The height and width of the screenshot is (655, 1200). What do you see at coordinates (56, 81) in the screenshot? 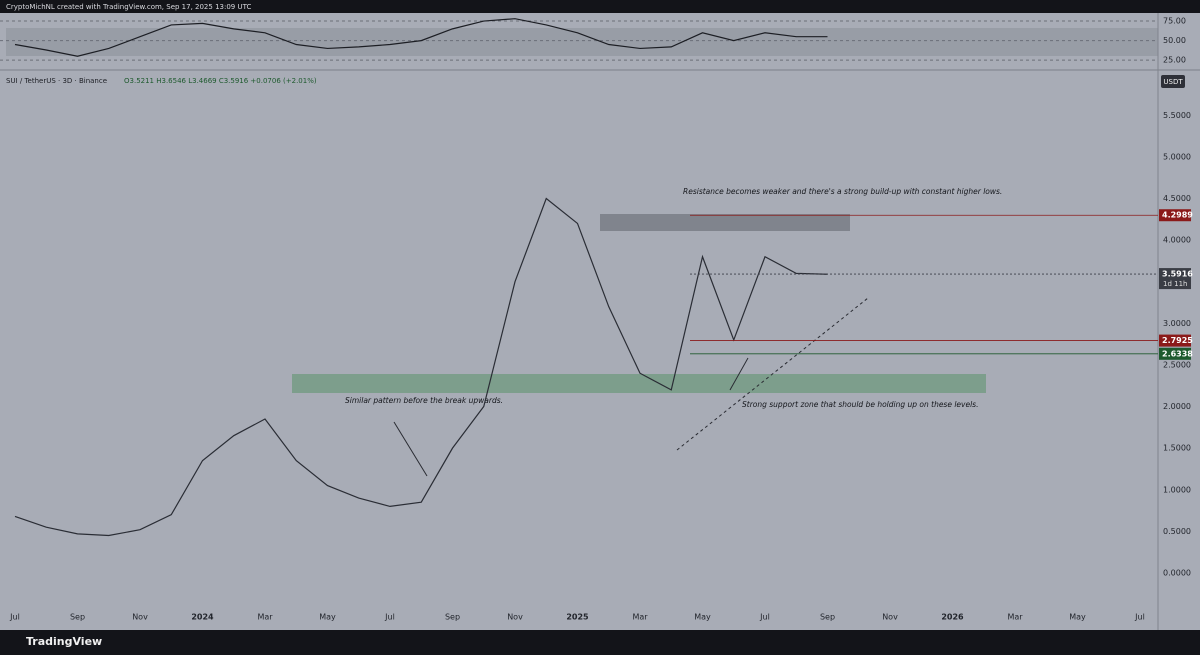
I see `symbol: SUI / TetherUS · 3D · Binance` at bounding box center [56, 81].